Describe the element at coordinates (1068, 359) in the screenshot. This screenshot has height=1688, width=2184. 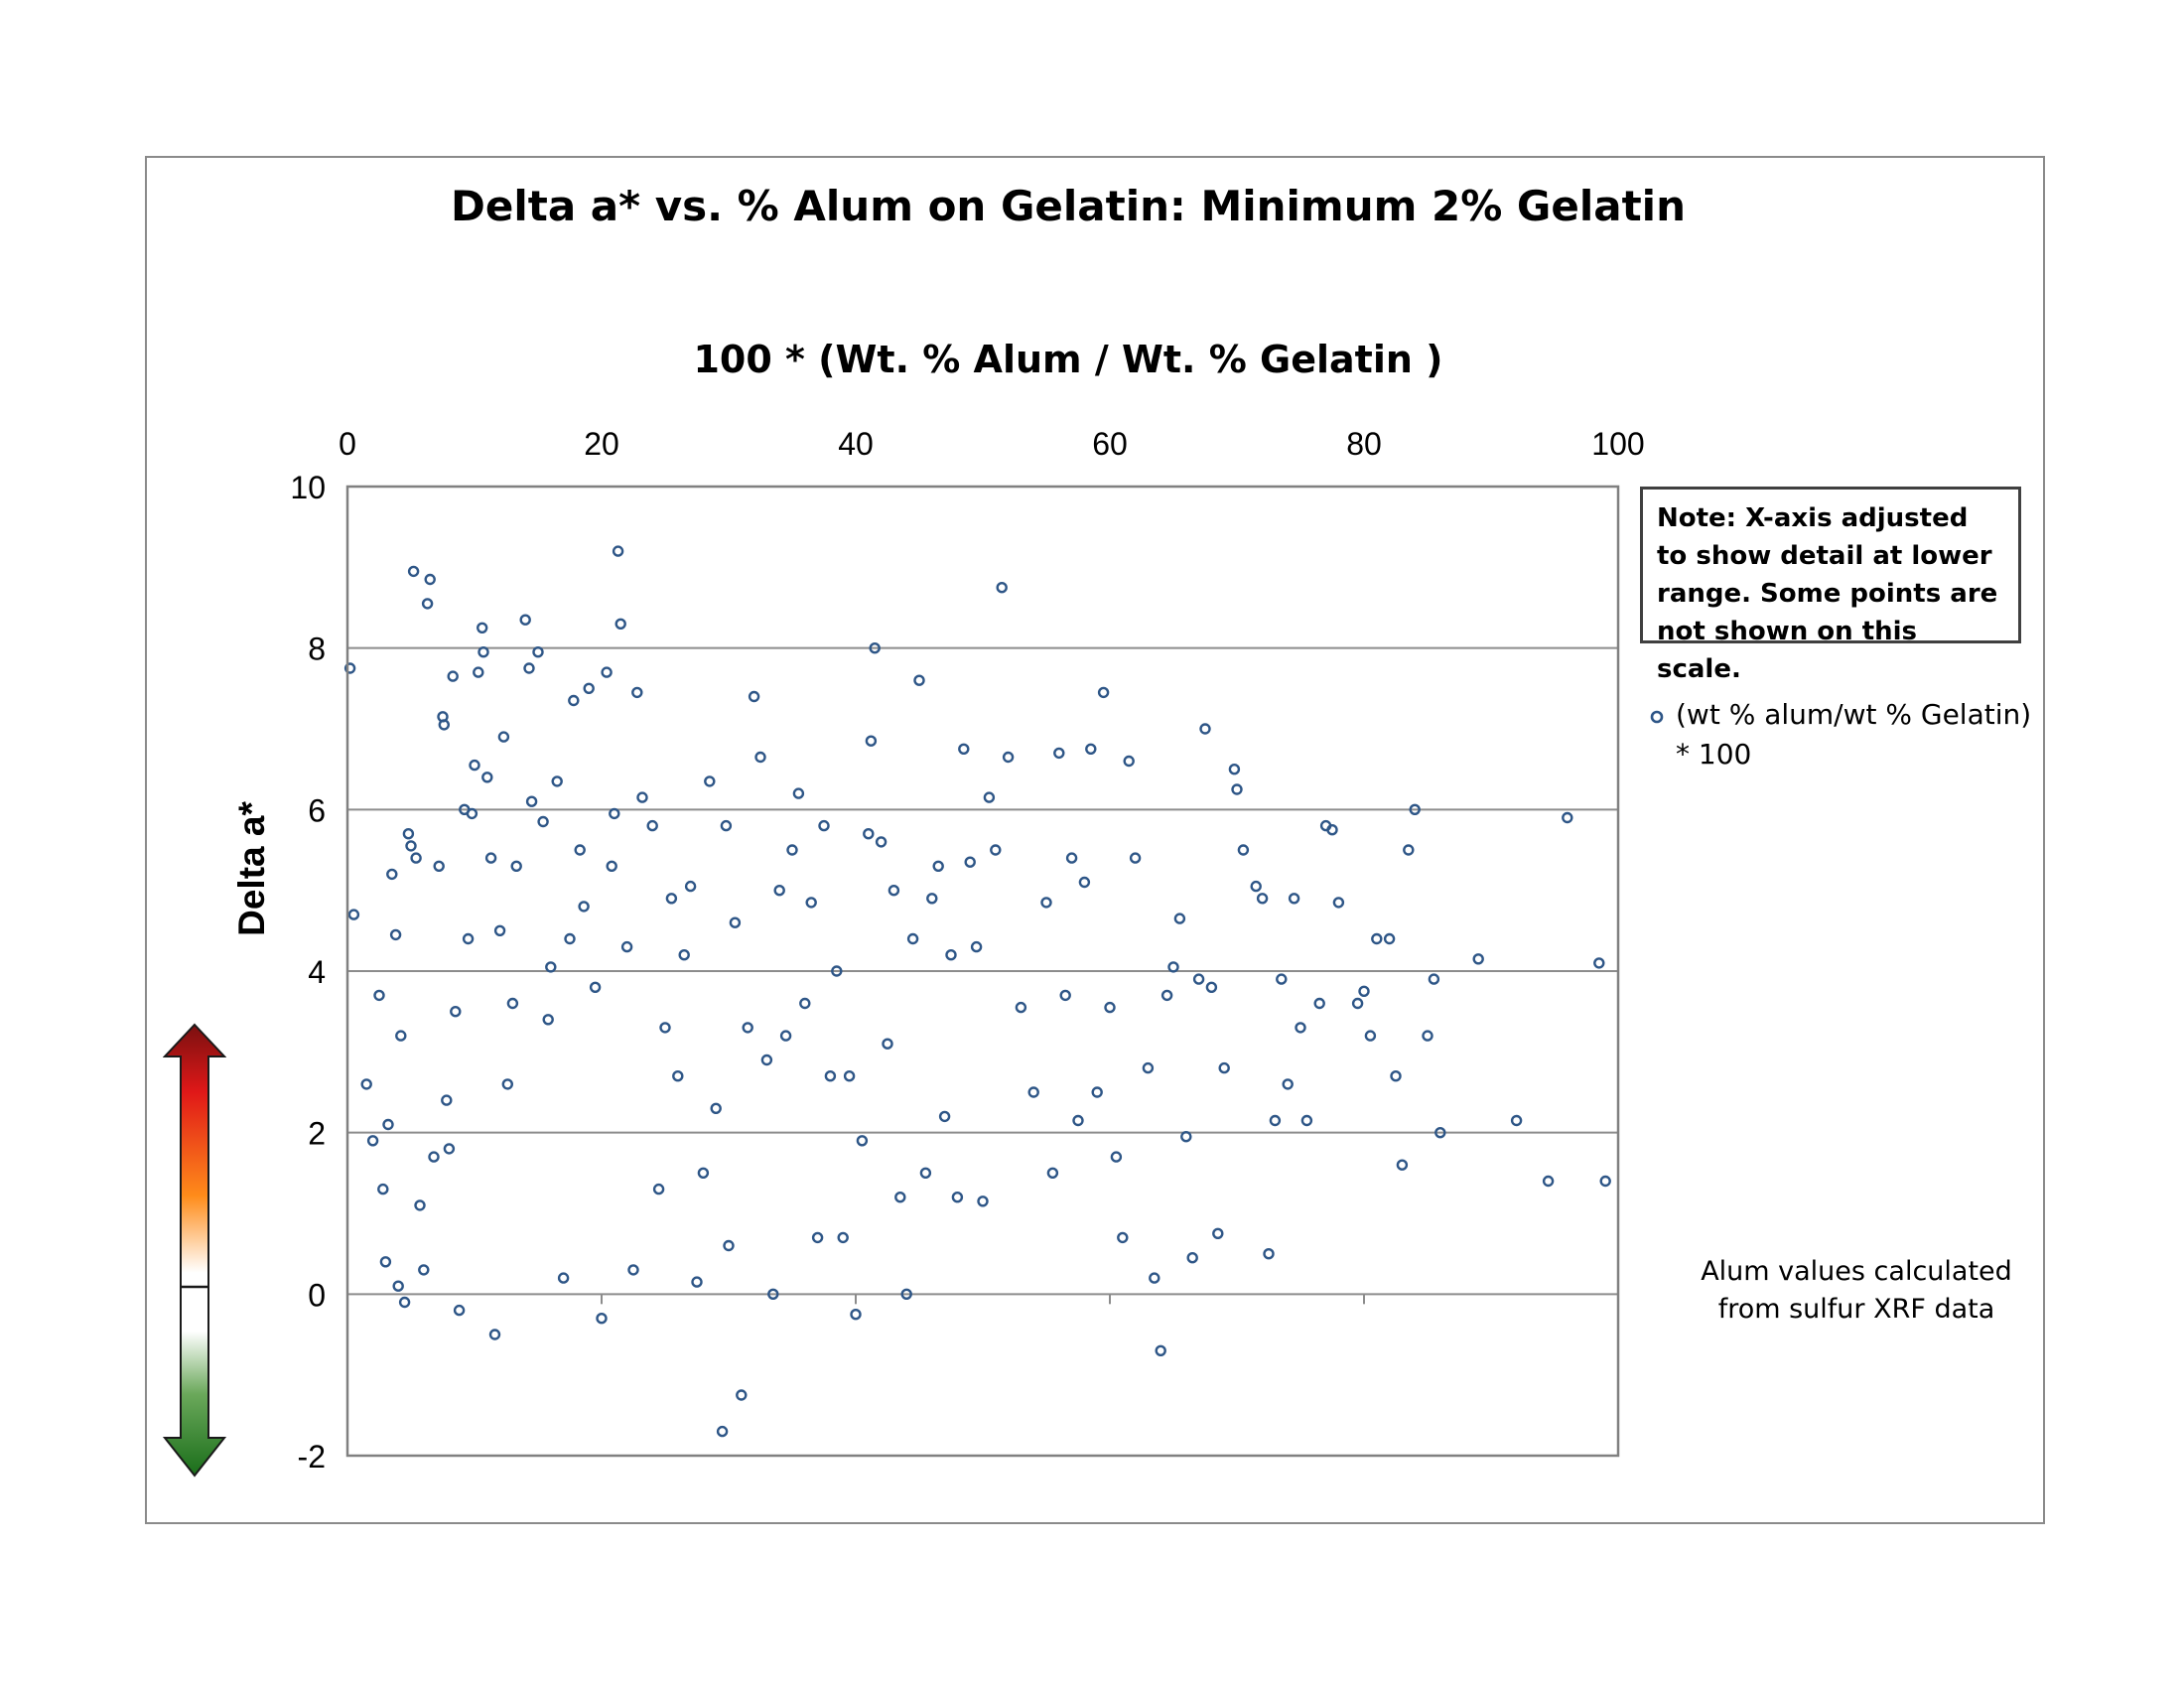
I see `x-axis-label: 100 * (Wt. % Alum / Wt. % Gelatin )` at that location.